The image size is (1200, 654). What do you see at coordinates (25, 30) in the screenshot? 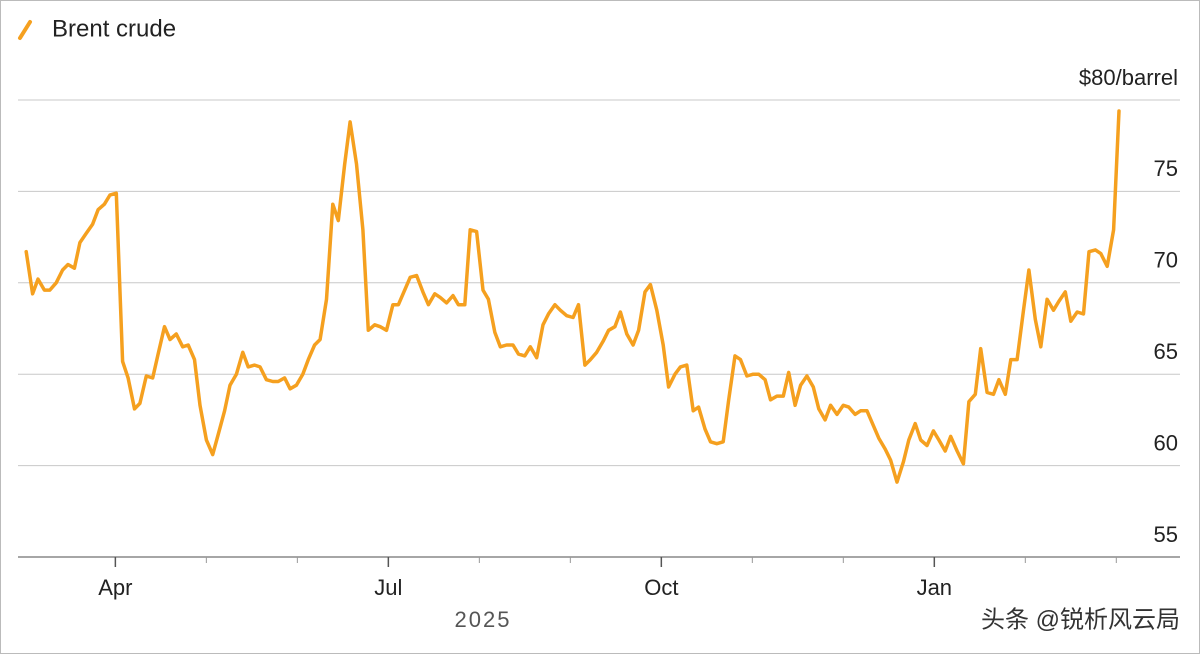
I see `legend-icon` at bounding box center [25, 30].